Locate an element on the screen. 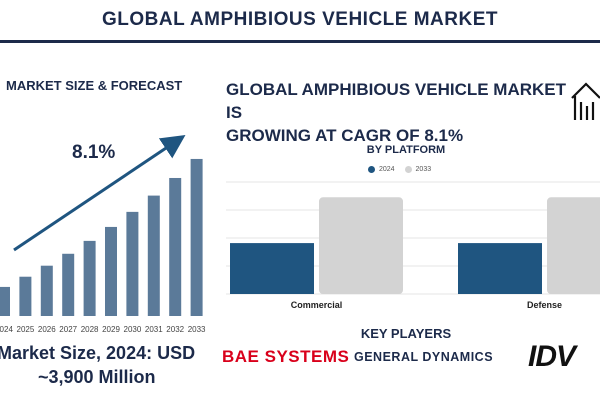  legend-swatch-2024 is located at coordinates (371, 169).